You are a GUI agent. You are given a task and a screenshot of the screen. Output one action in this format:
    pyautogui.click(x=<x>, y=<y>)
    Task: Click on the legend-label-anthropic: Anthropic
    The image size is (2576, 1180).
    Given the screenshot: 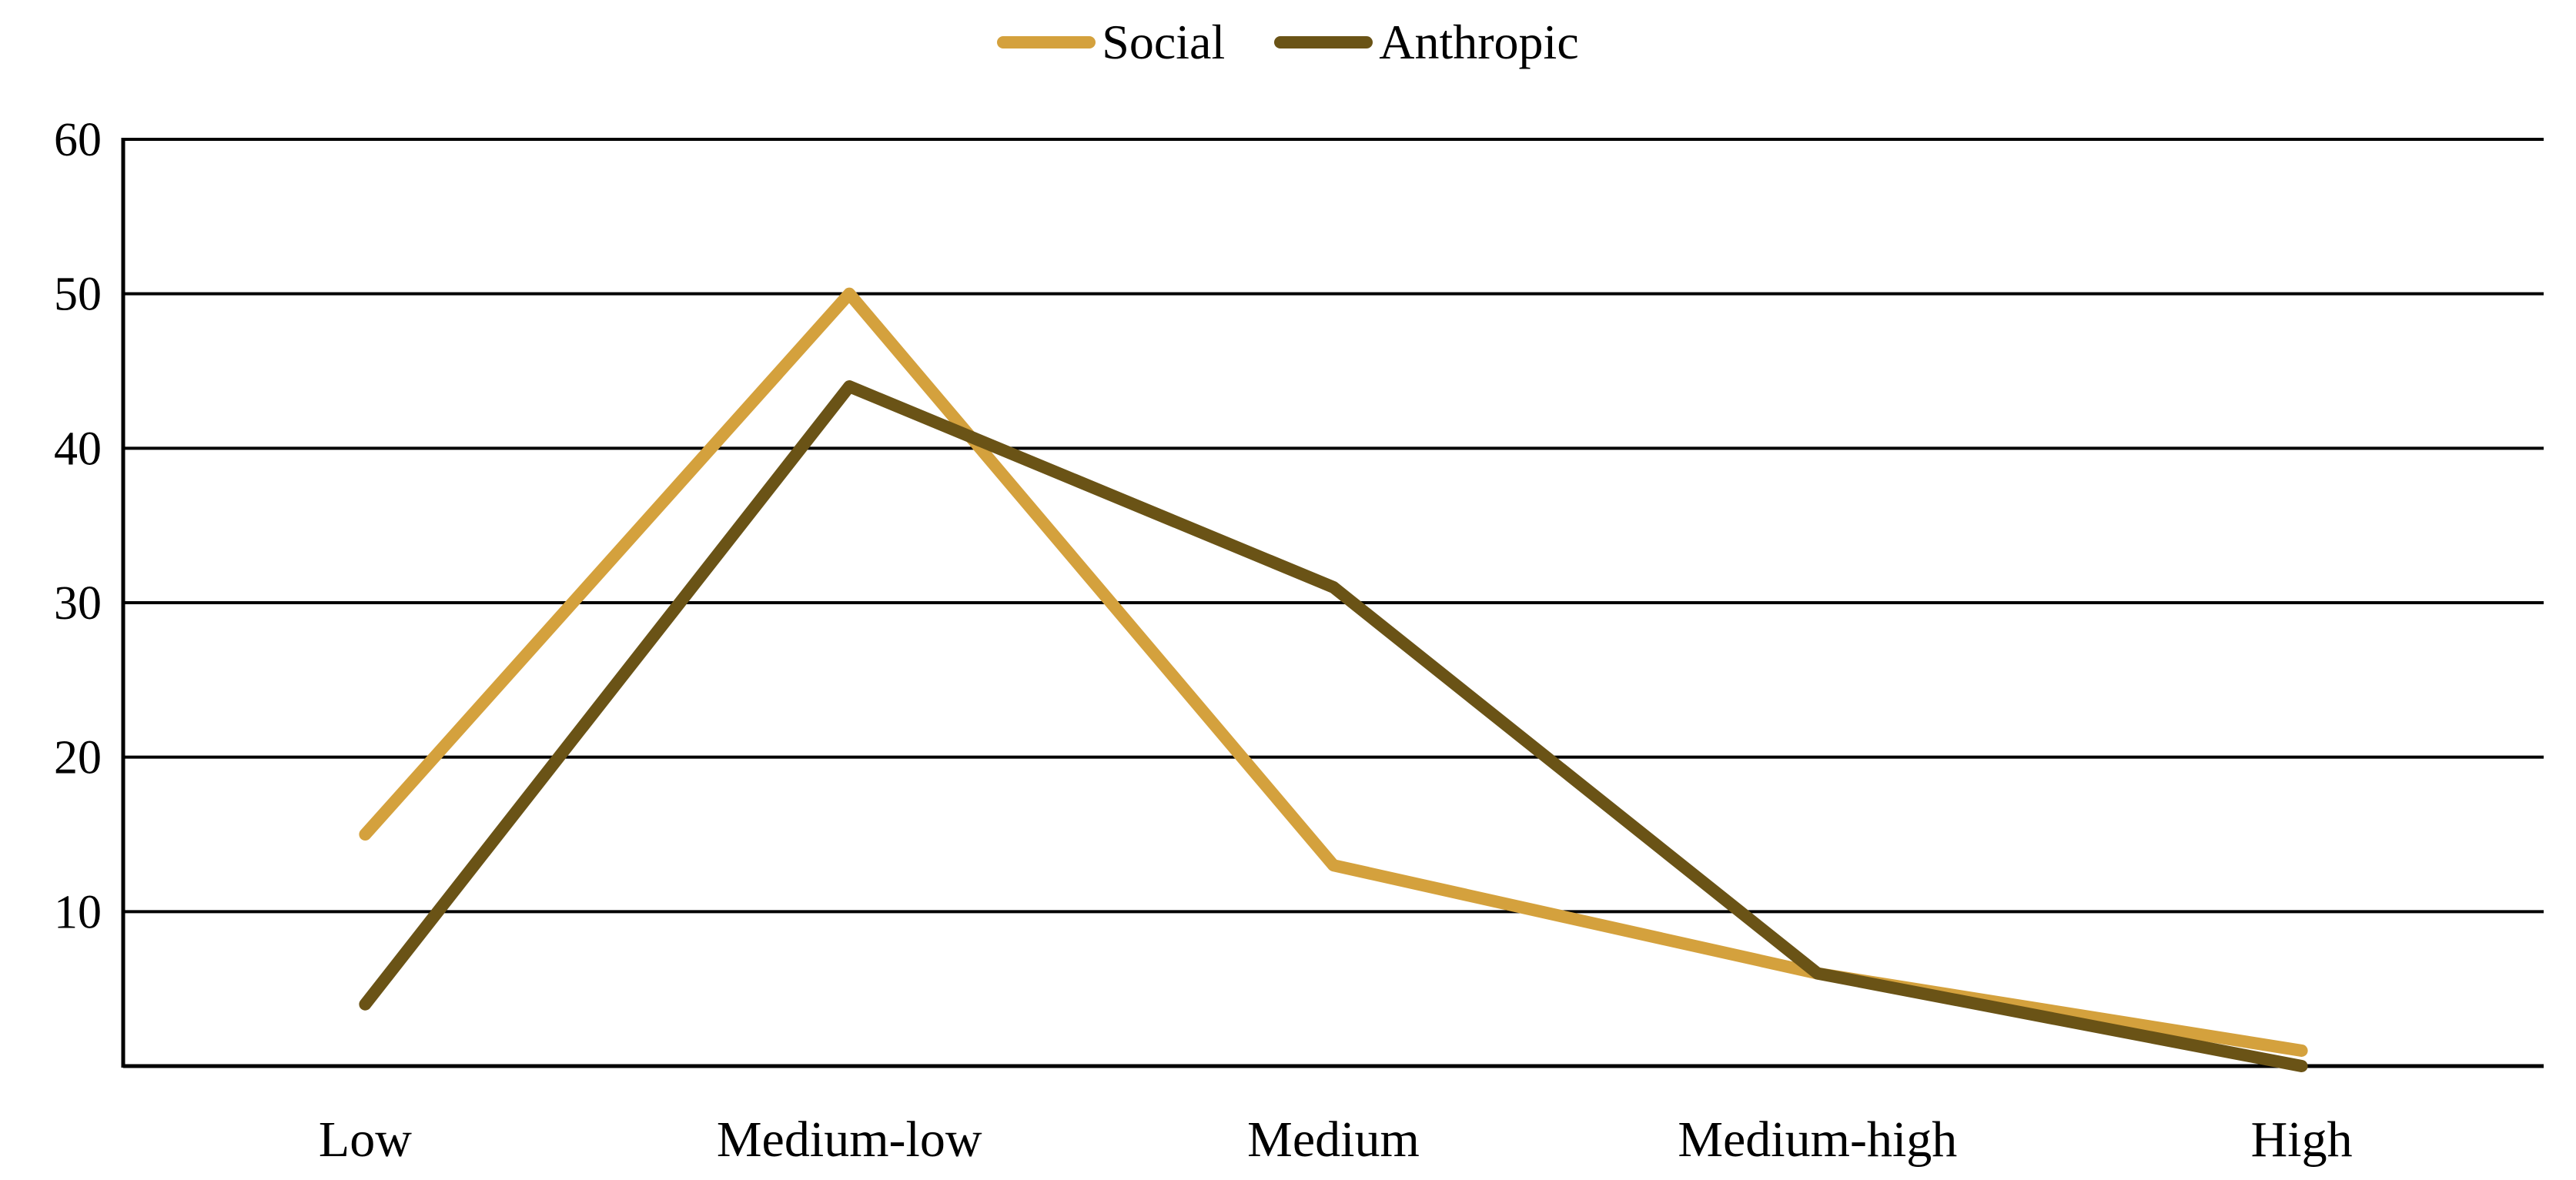 What is the action you would take?
    pyautogui.click(x=1479, y=42)
    